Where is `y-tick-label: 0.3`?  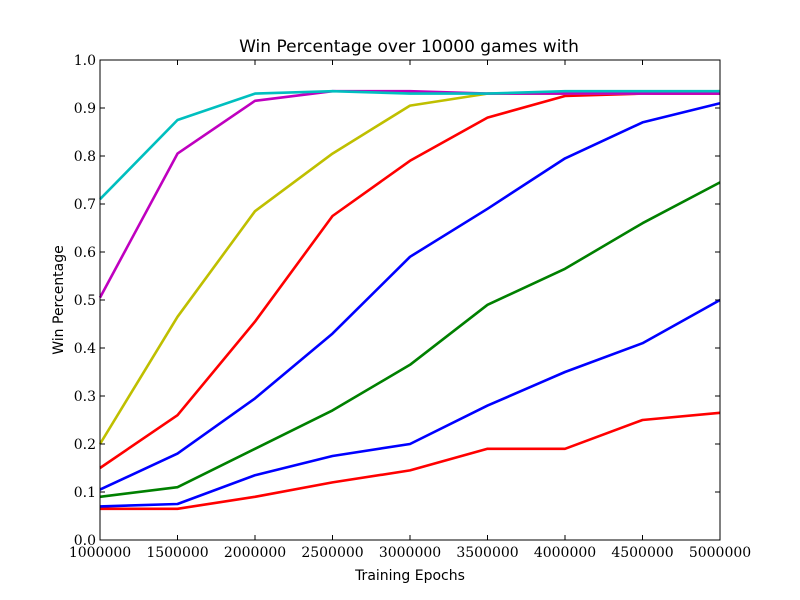
y-tick-label: 0.3 is located at coordinates (85, 397).